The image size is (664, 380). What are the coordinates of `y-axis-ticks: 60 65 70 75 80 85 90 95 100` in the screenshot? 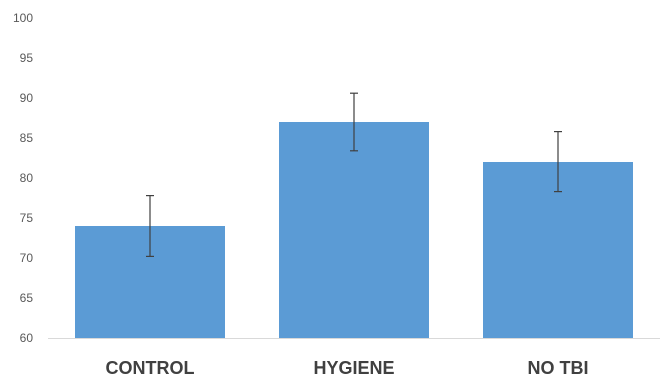 It's located at (23, 178).